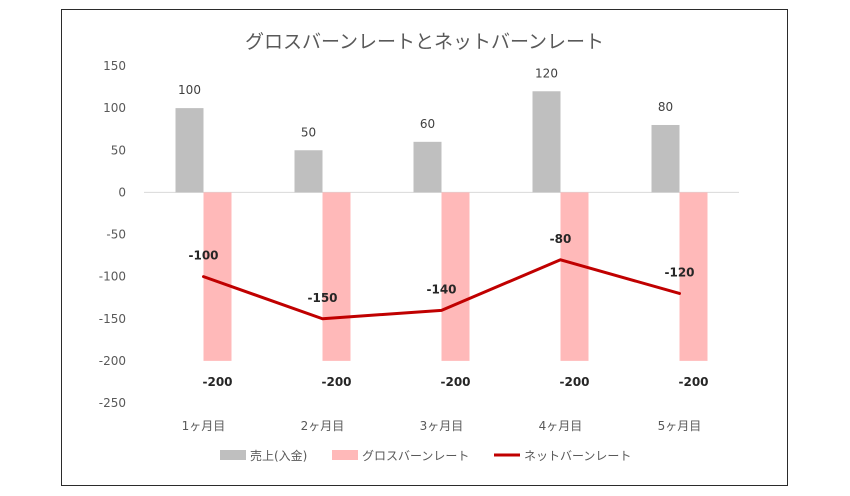 This screenshot has height=496, width=850. What do you see at coordinates (204, 426) in the screenshot?
I see `category-label: 1ヶ月目` at bounding box center [204, 426].